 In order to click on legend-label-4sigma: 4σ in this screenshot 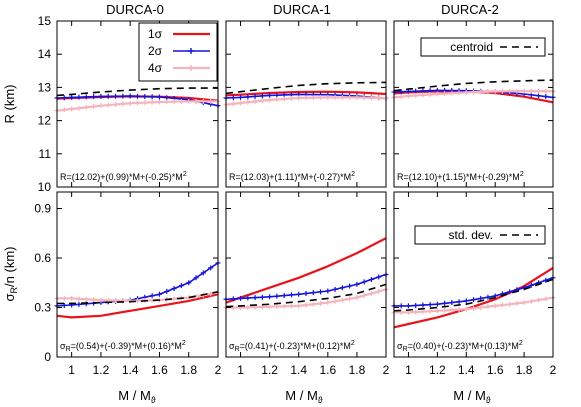, I will do `click(155, 68)`.